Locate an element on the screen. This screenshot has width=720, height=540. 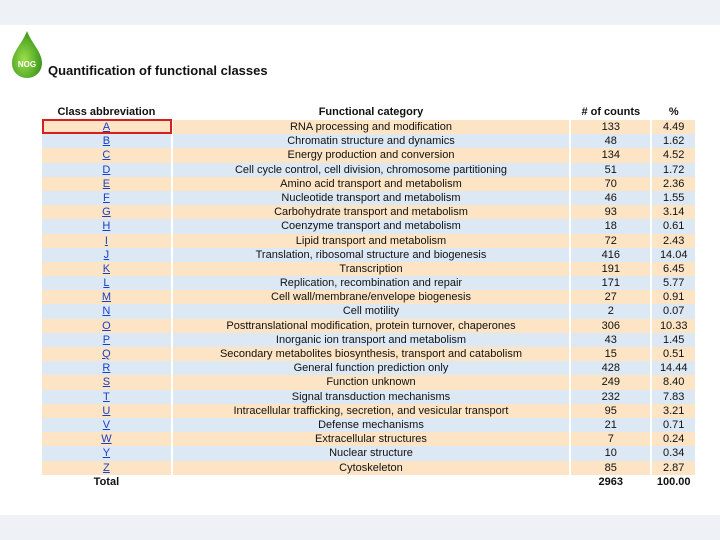
count-cell: 171 is located at coordinates (609, 283).